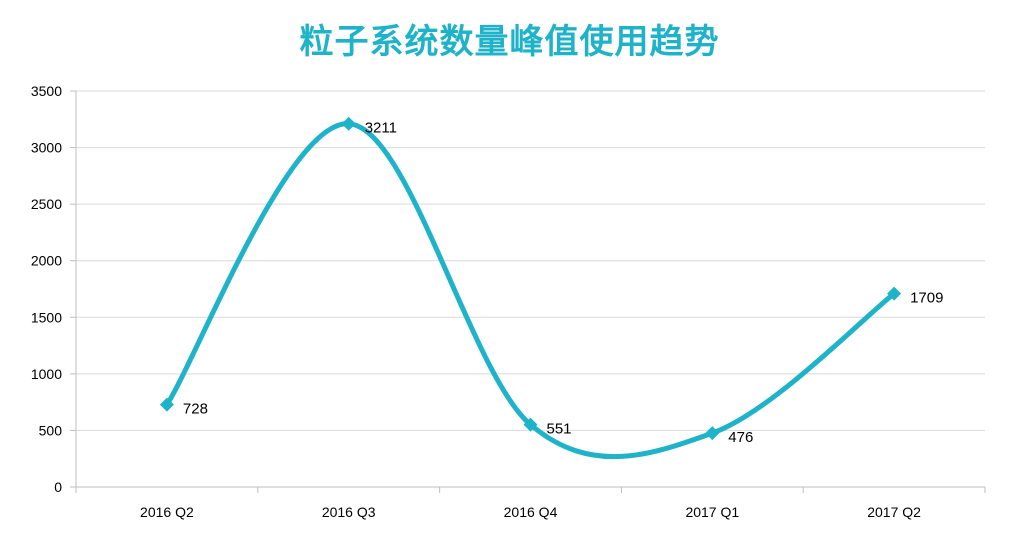 This screenshot has width=1019, height=541. What do you see at coordinates (46, 289) in the screenshot?
I see `y-tick-labels: 0 500 1000 1500 2000 2500 3000 3500` at bounding box center [46, 289].